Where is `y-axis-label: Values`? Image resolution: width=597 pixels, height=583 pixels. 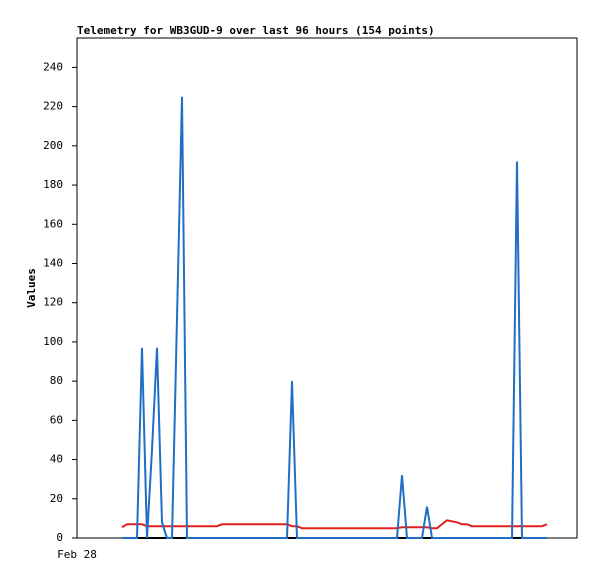 y-axis-label: Values is located at coordinates (31, 288).